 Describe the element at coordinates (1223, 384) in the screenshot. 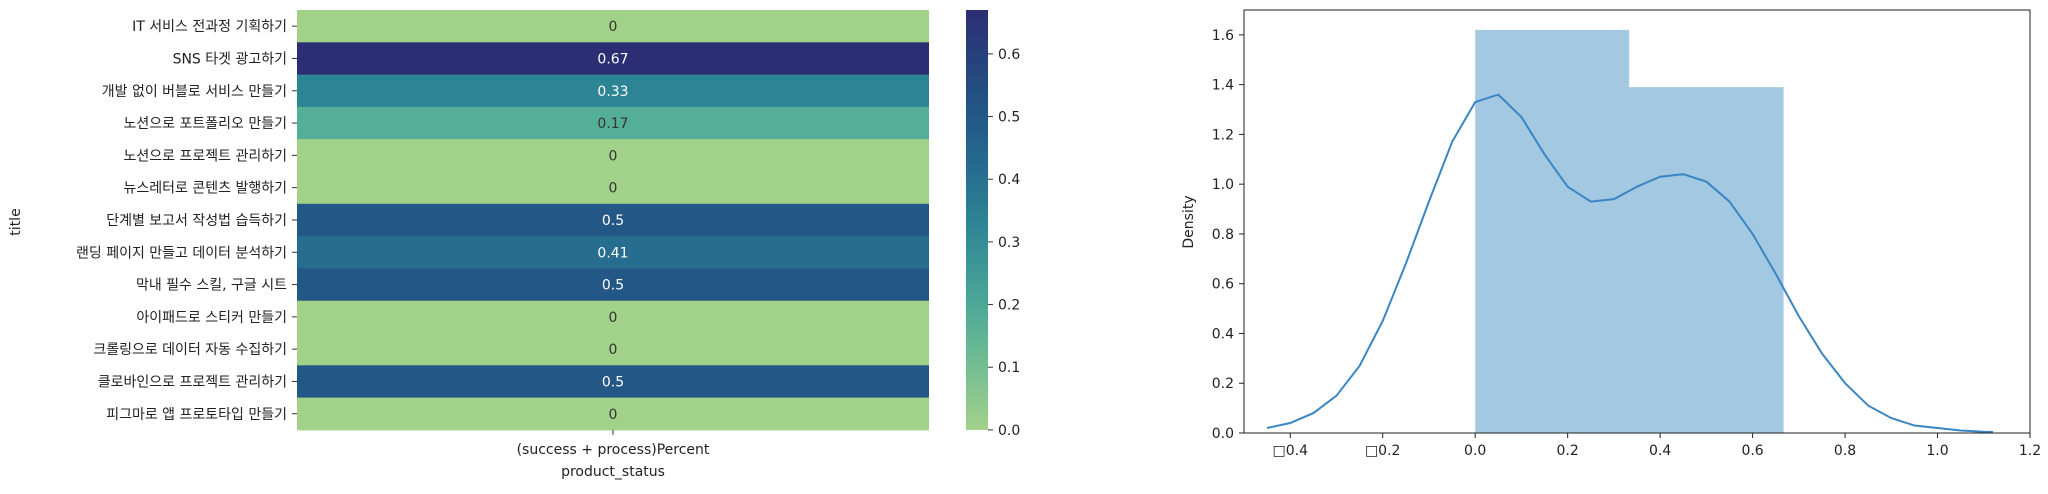

I see `density-y-tick-label: 0.2` at that location.